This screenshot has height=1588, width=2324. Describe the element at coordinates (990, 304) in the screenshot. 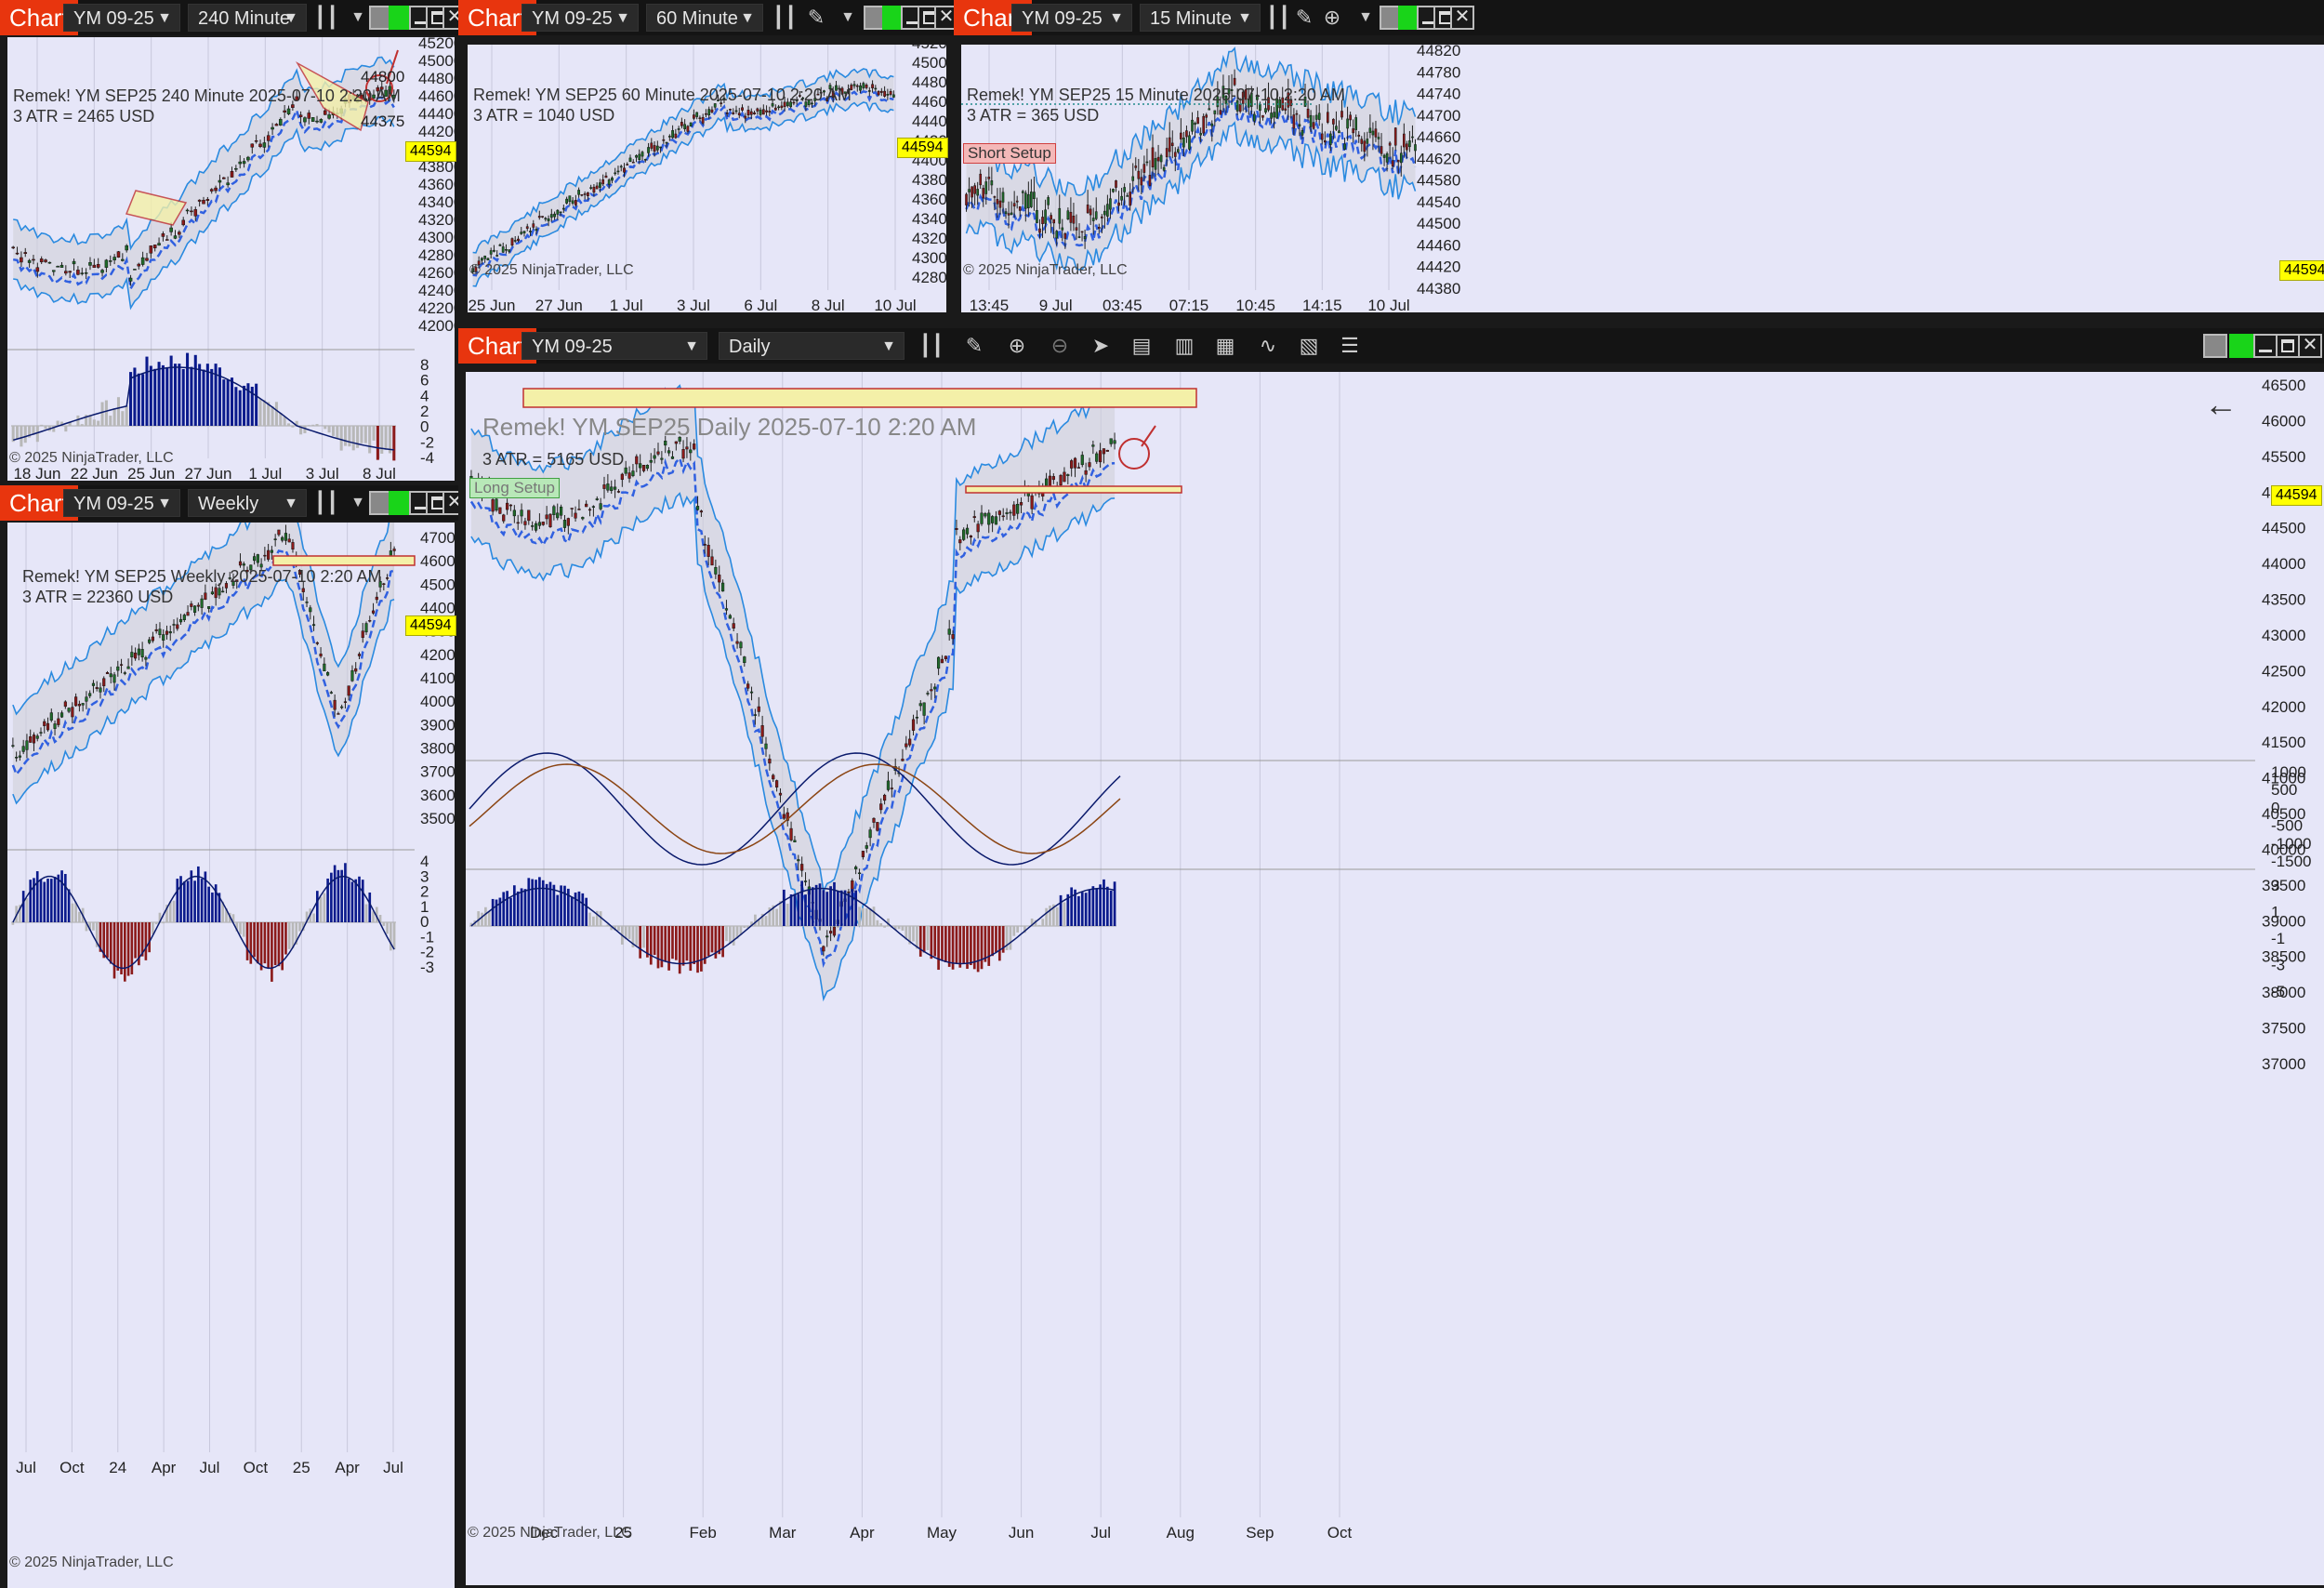

I see `x-tick-label: 13:45` at that location.